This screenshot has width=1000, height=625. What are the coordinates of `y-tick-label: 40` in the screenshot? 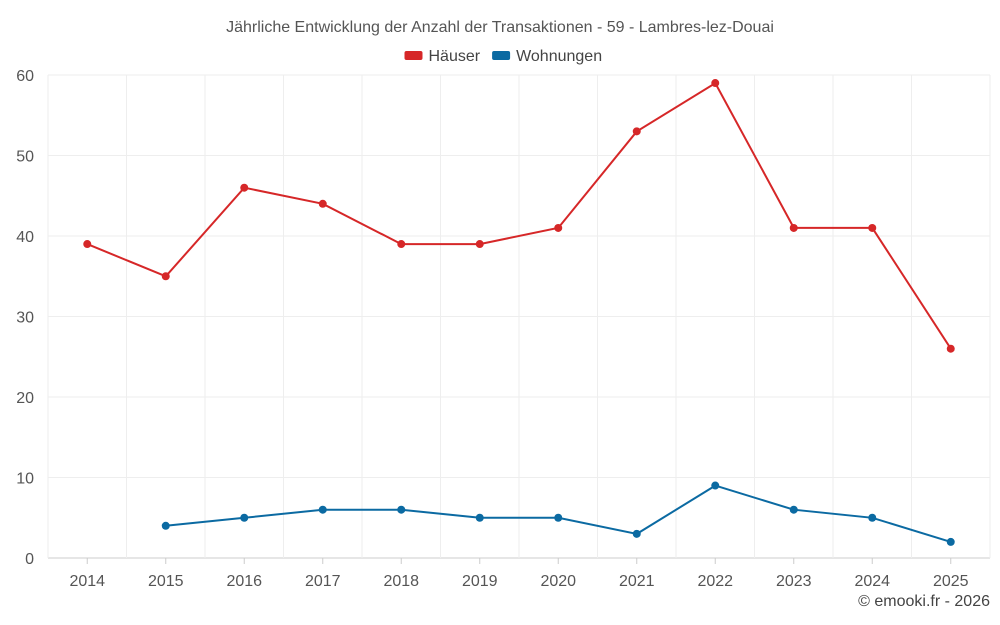 It's located at (25, 237).